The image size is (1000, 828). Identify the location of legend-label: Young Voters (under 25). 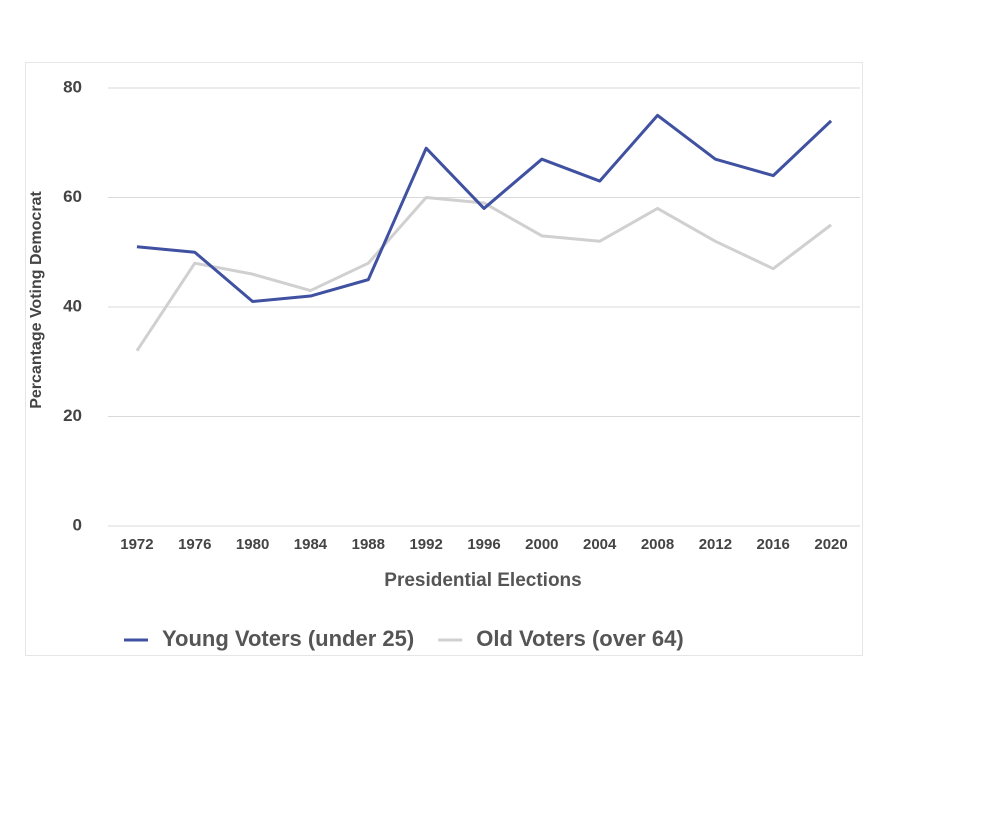
(288, 638).